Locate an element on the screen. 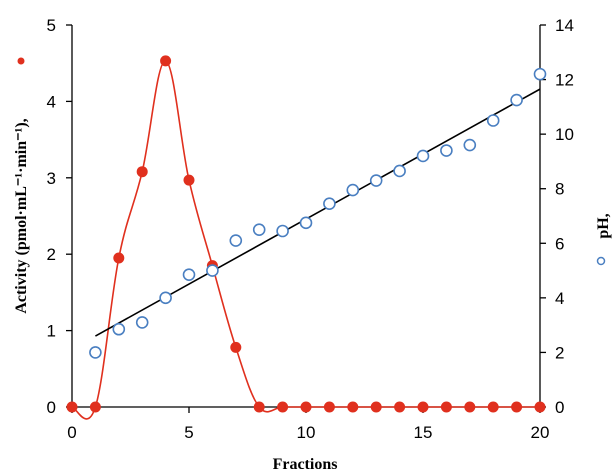 The height and width of the screenshot is (473, 613). y-right-tick-label: 12 is located at coordinates (564, 80).